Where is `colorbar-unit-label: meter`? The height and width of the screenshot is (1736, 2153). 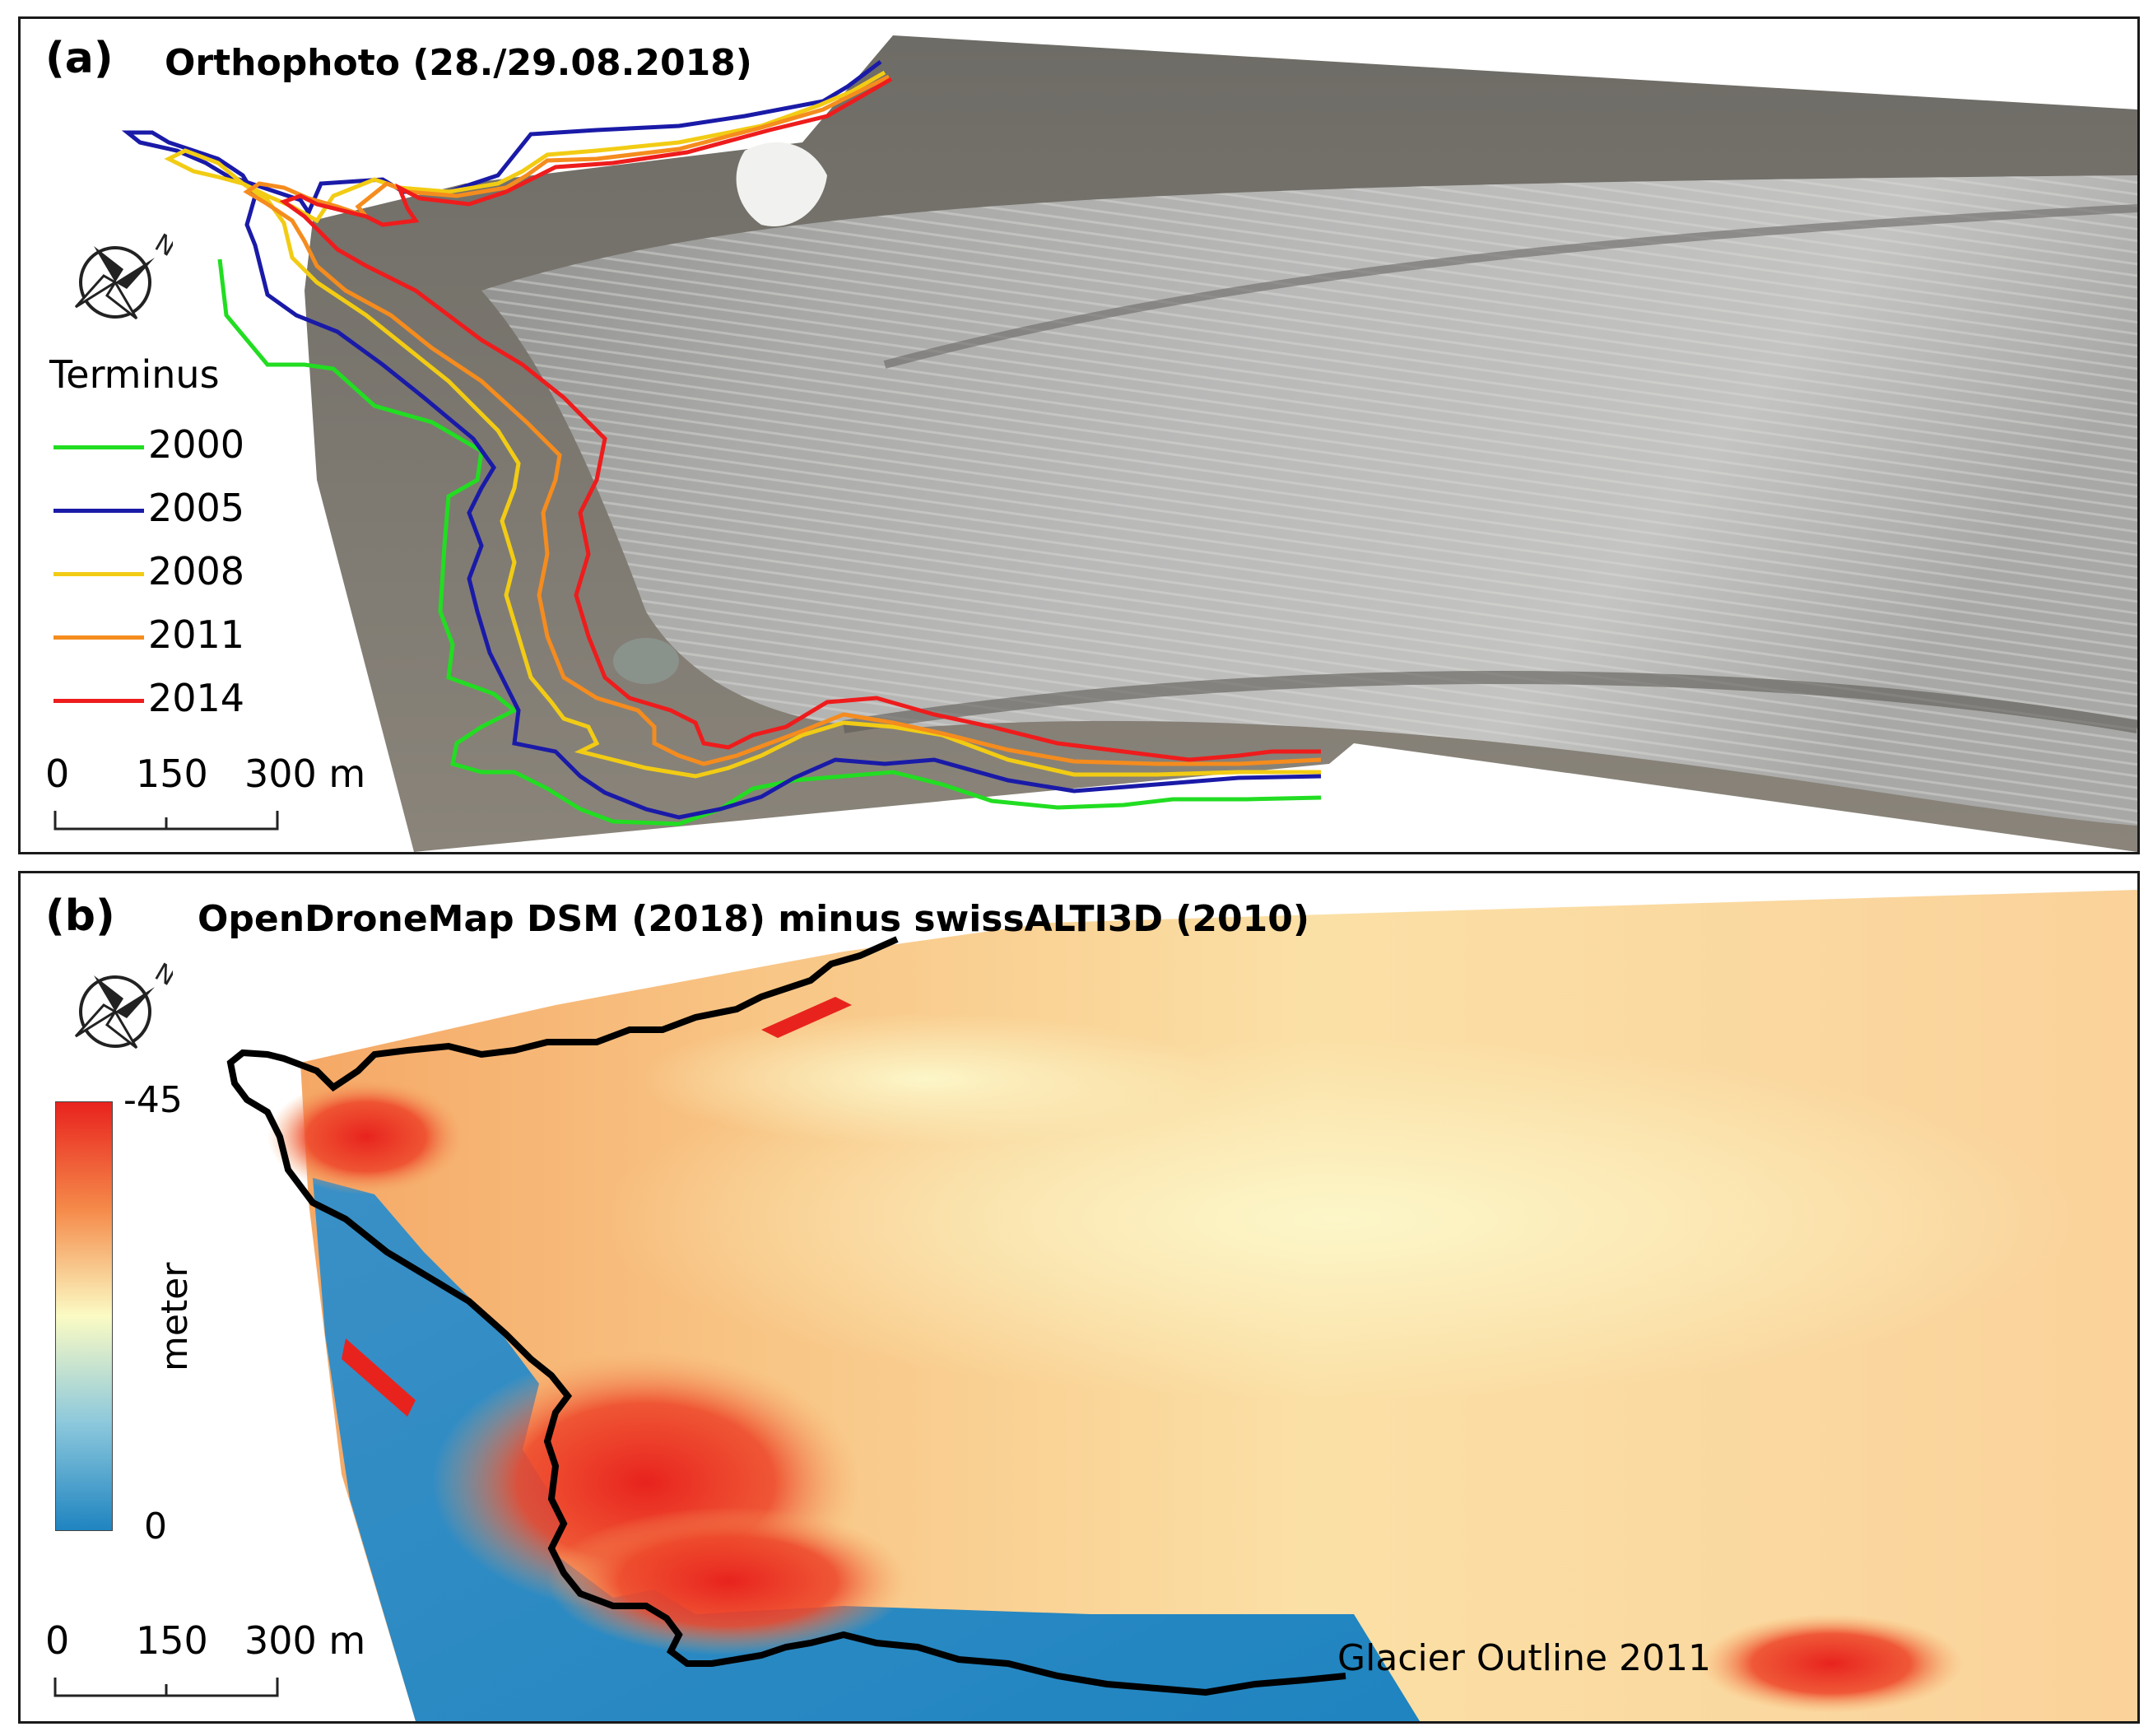
colorbar-unit-label: meter is located at coordinates (175, 1316).